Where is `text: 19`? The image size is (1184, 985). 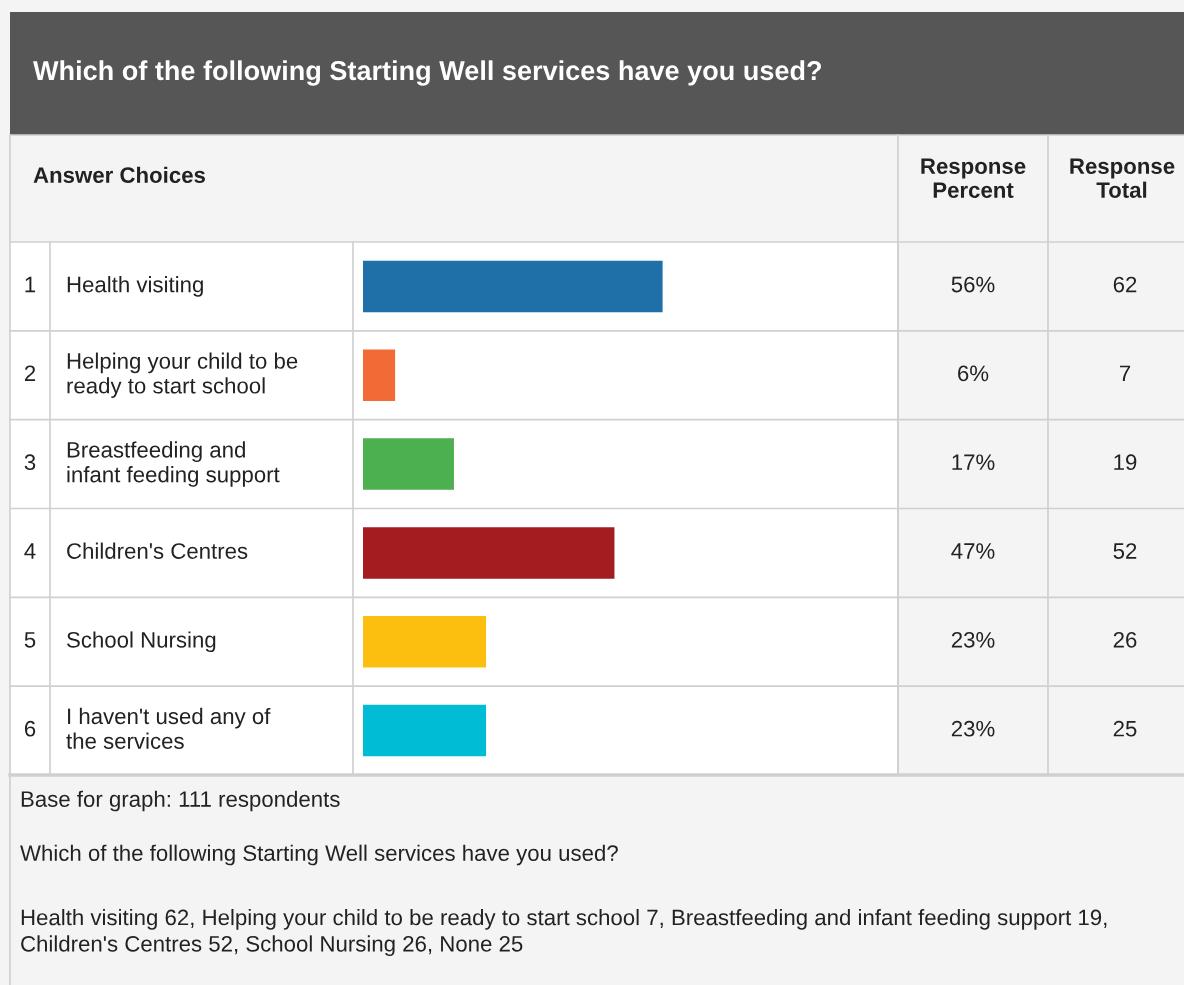
text: 19 is located at coordinates (1125, 462).